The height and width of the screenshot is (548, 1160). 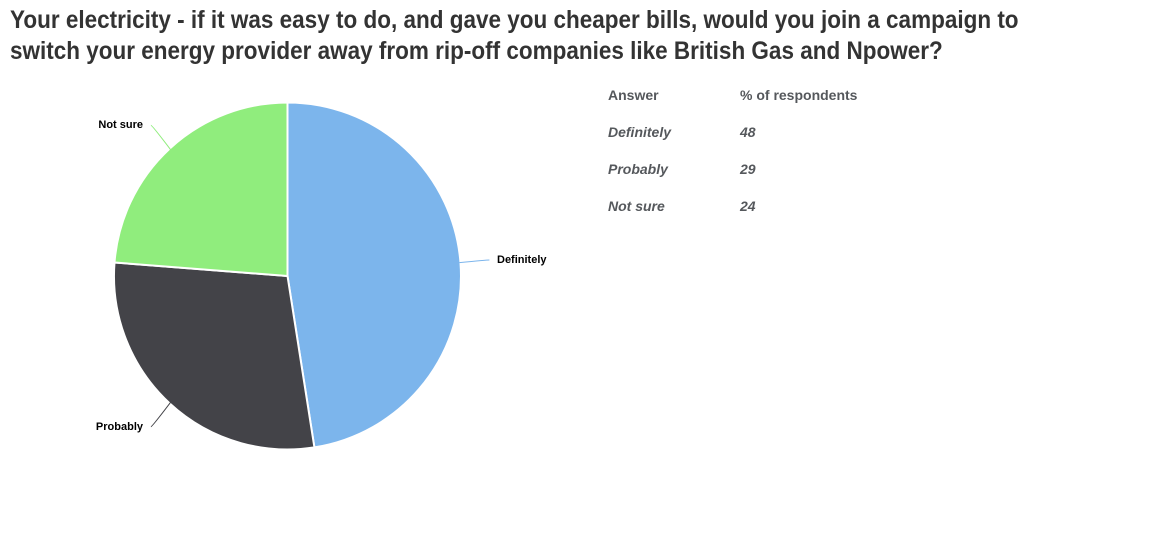 I want to click on table-header-answer: Answer, so click(x=633, y=95).